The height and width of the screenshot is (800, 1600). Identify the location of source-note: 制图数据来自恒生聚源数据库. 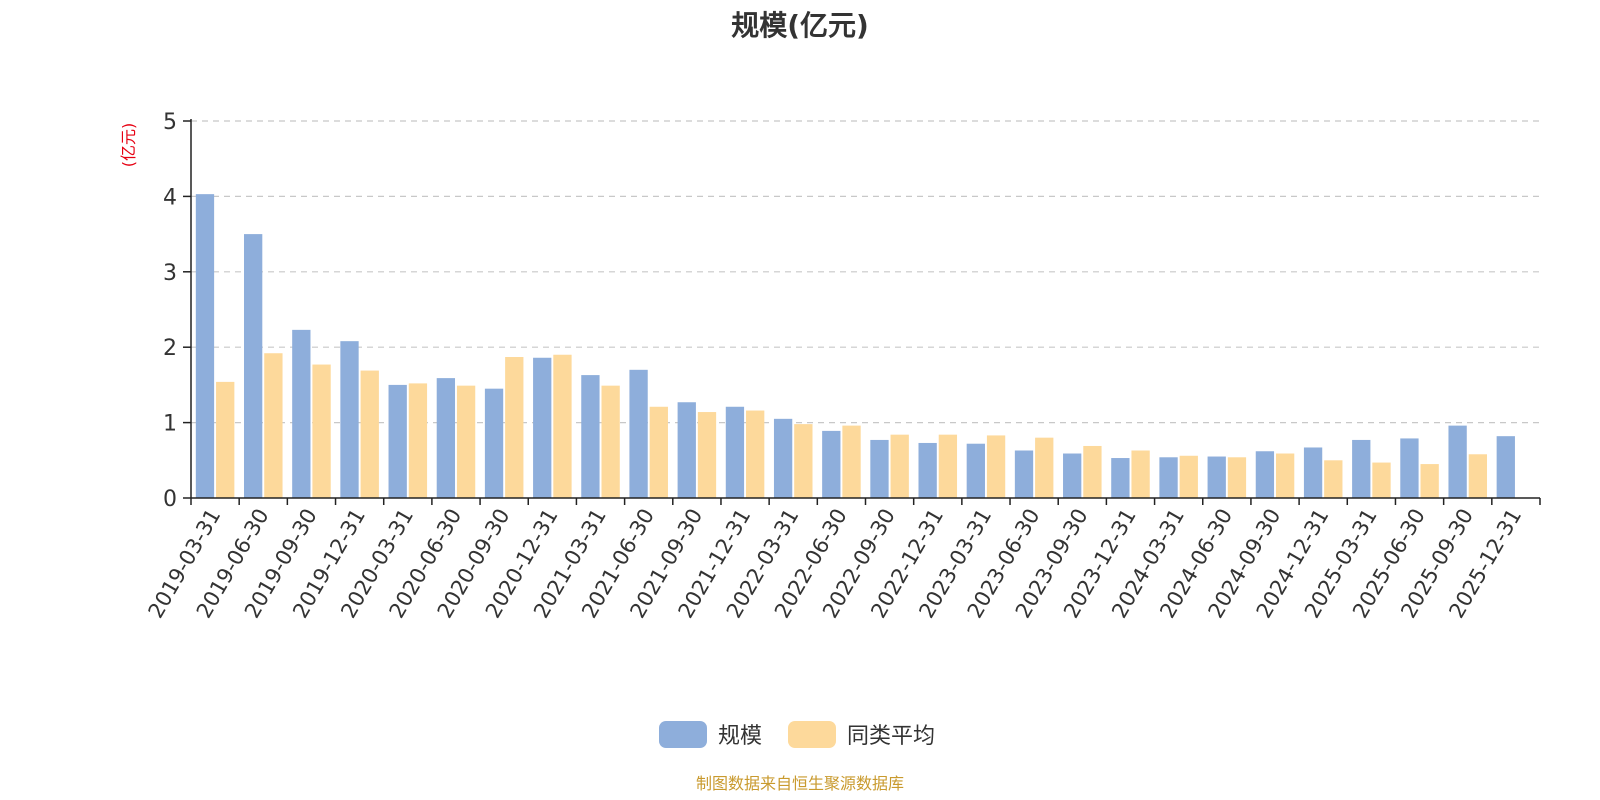
(799, 783).